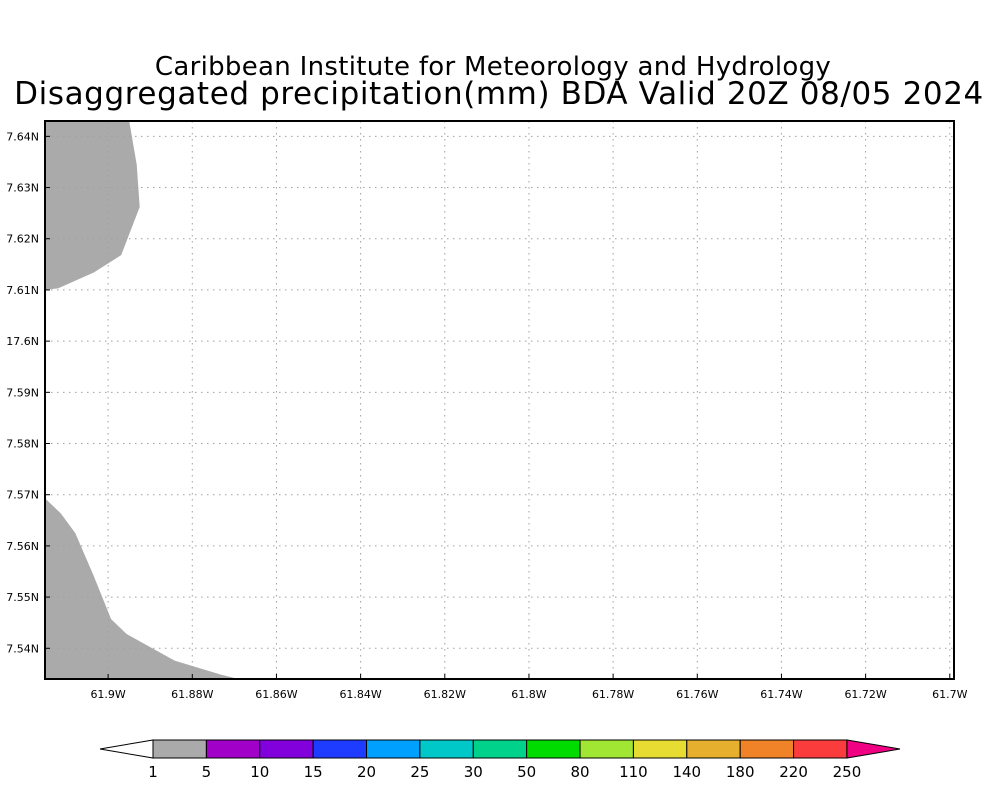 The image size is (1000, 800). Describe the element at coordinates (633, 772) in the screenshot. I see `colorbar-label: 110` at that location.